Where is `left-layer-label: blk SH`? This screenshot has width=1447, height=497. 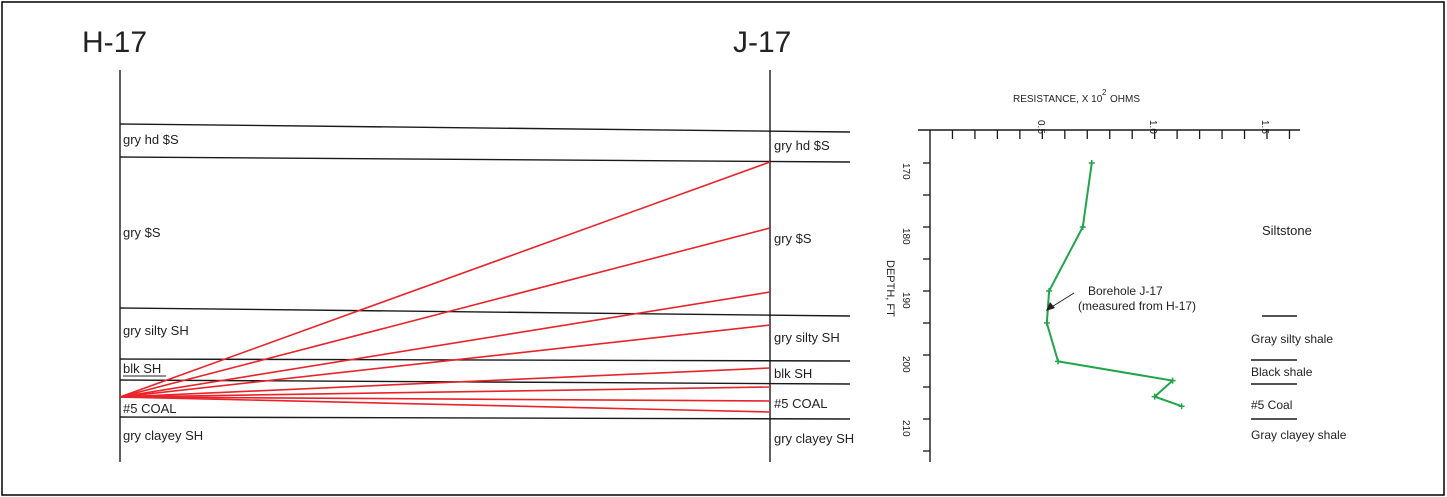
left-layer-label: blk SH is located at coordinates (142, 368).